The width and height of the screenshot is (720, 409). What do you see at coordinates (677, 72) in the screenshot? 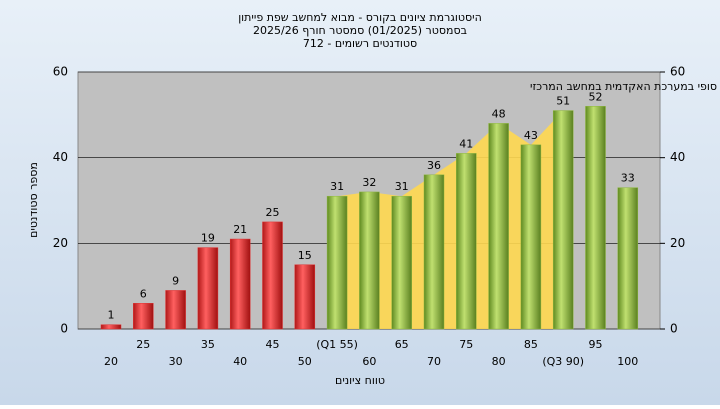
I see `y2-tick-label: 60` at bounding box center [677, 72].